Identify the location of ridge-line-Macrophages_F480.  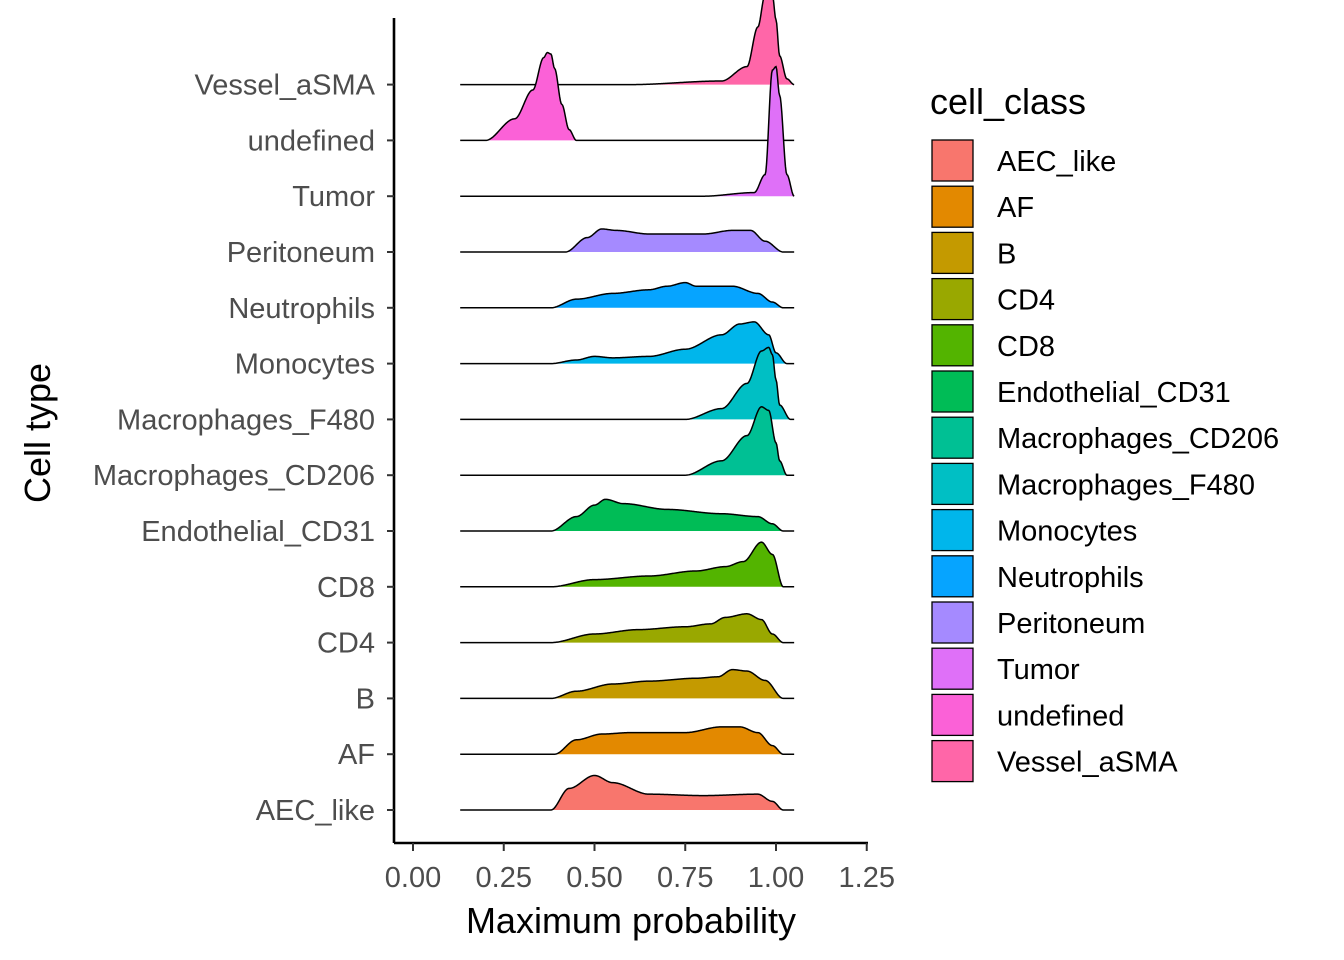
(627, 383).